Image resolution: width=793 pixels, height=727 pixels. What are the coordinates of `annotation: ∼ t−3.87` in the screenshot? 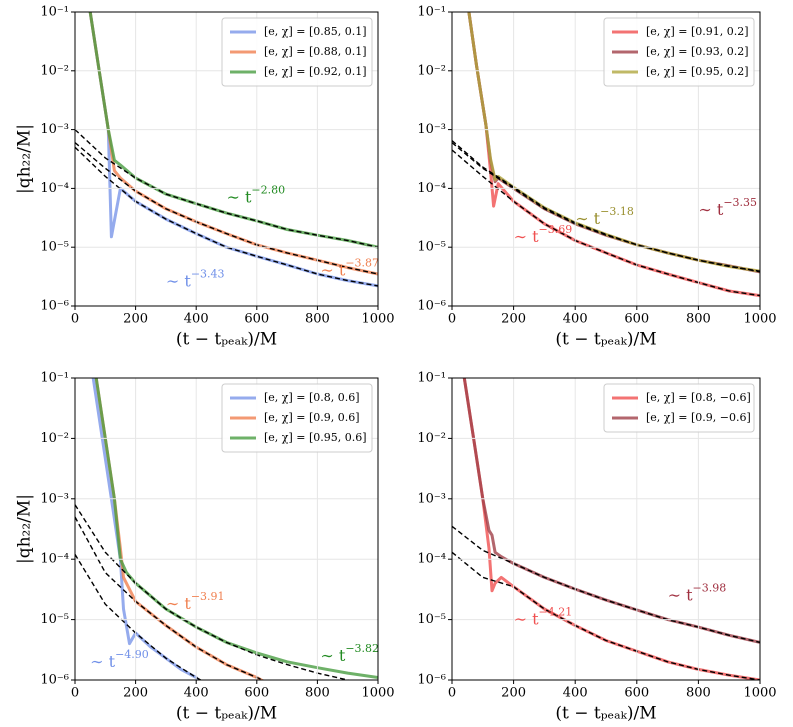 It's located at (349, 268).